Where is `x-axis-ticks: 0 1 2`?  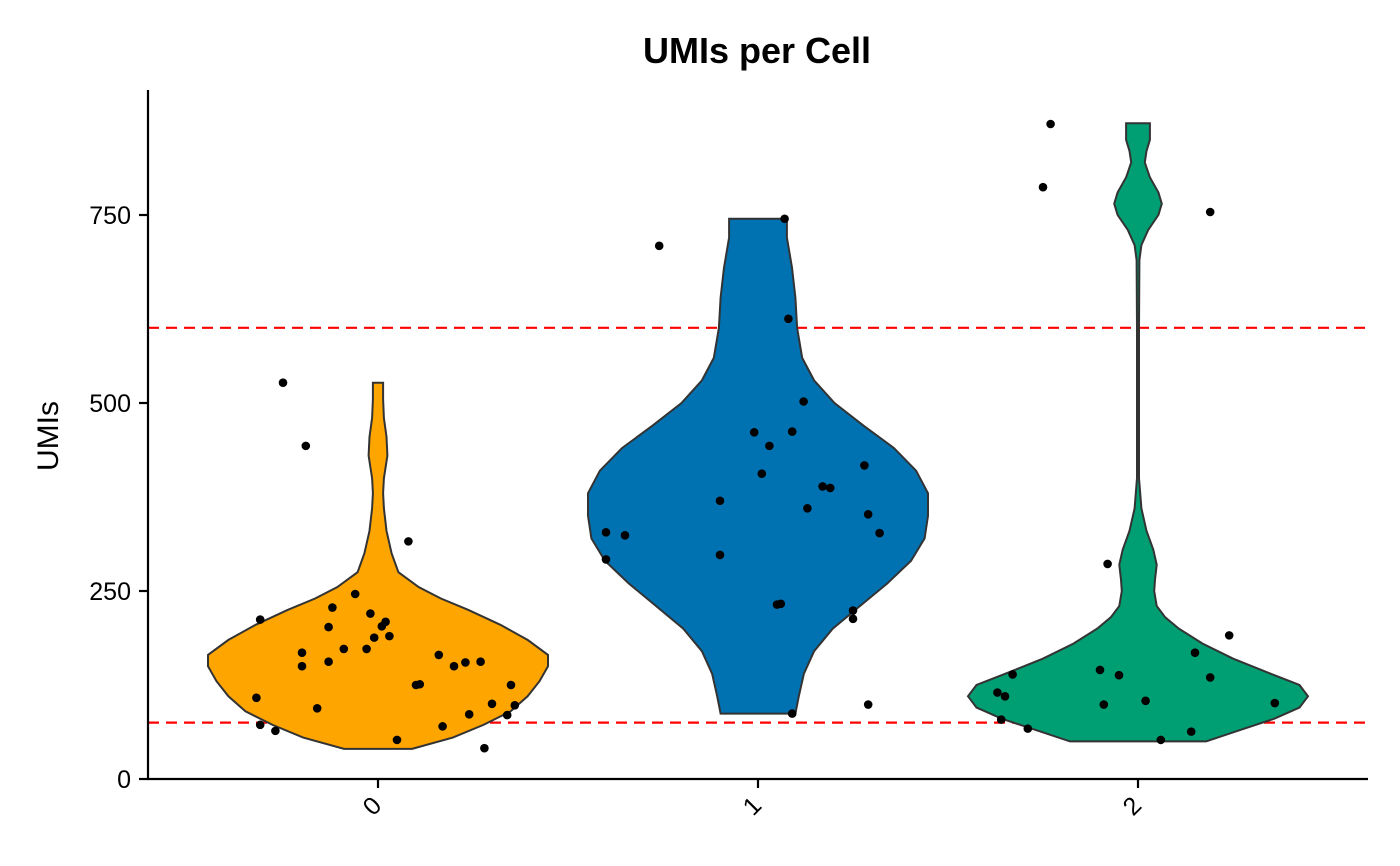 x-axis-ticks: 0 1 2 is located at coordinates (753, 800).